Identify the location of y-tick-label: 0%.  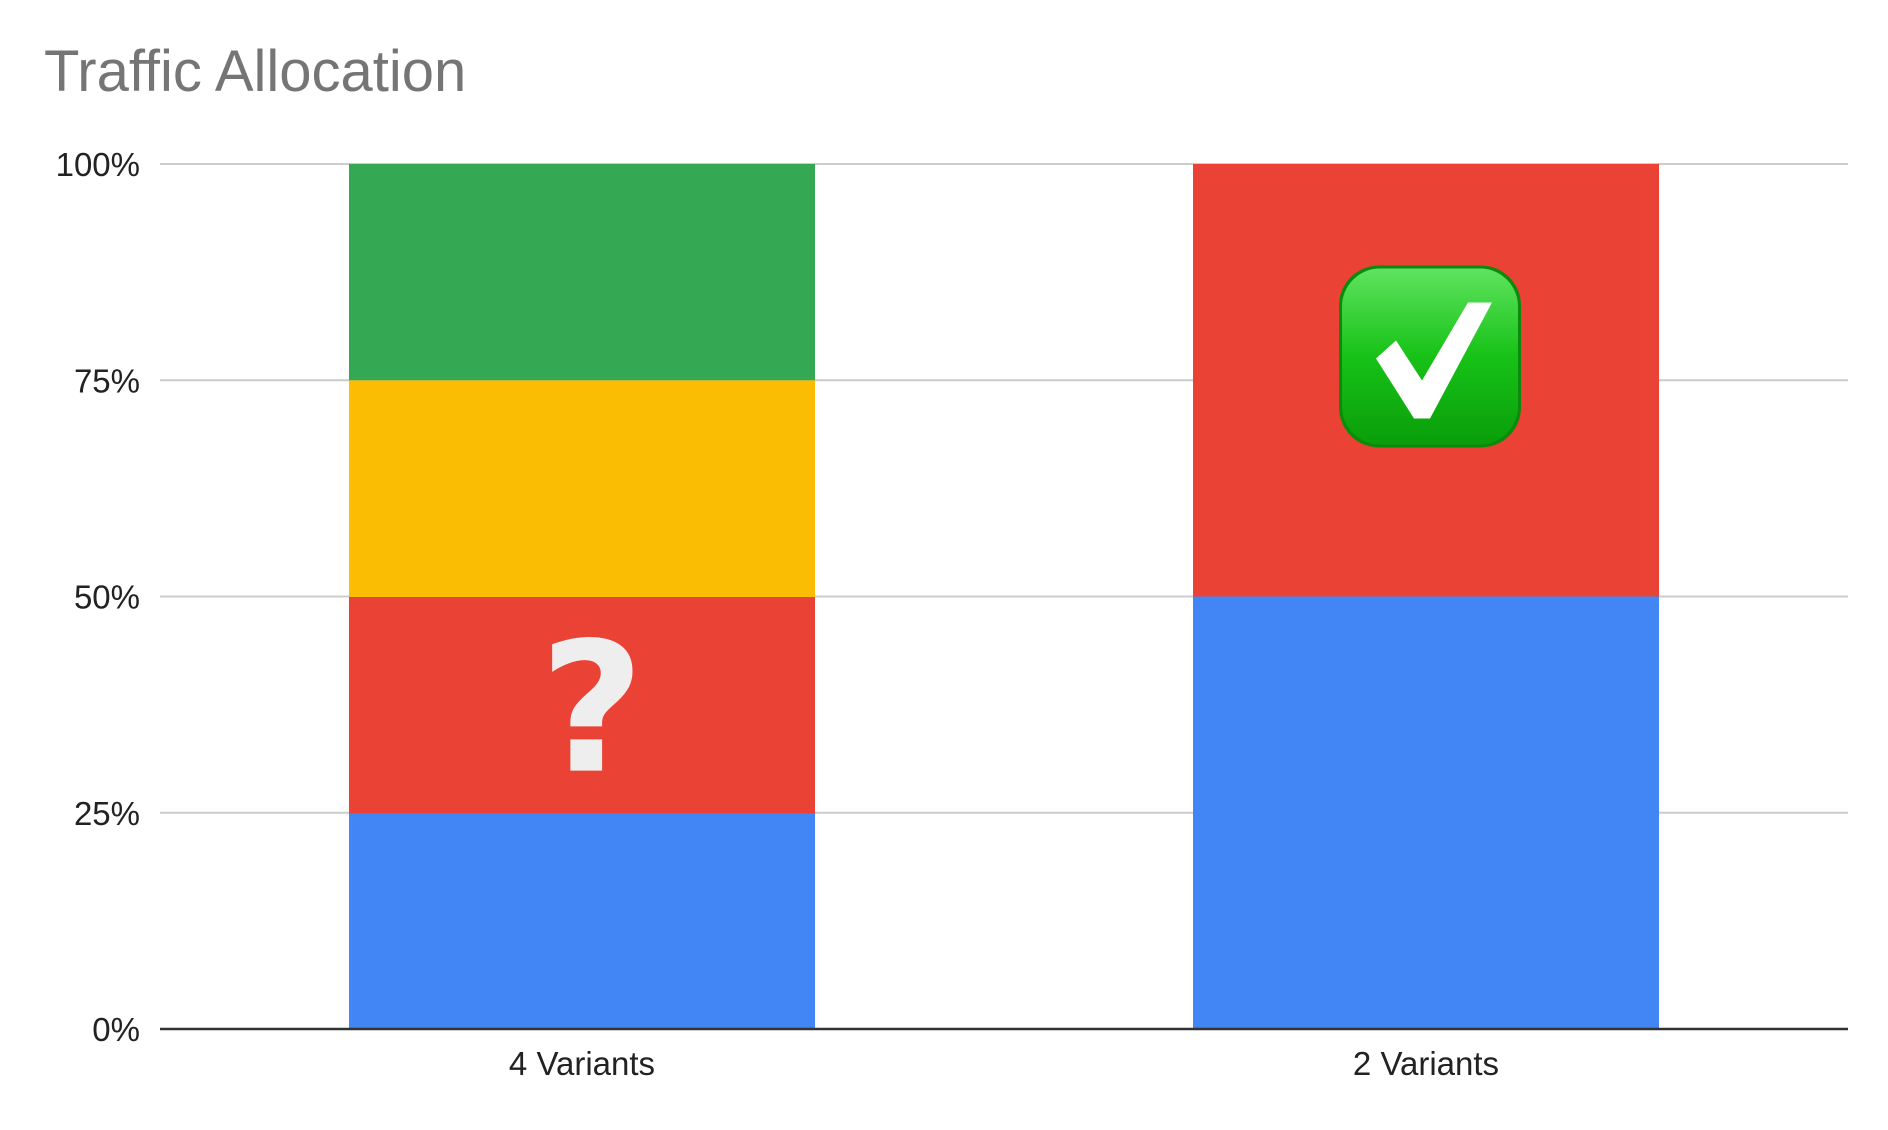
(116, 1029).